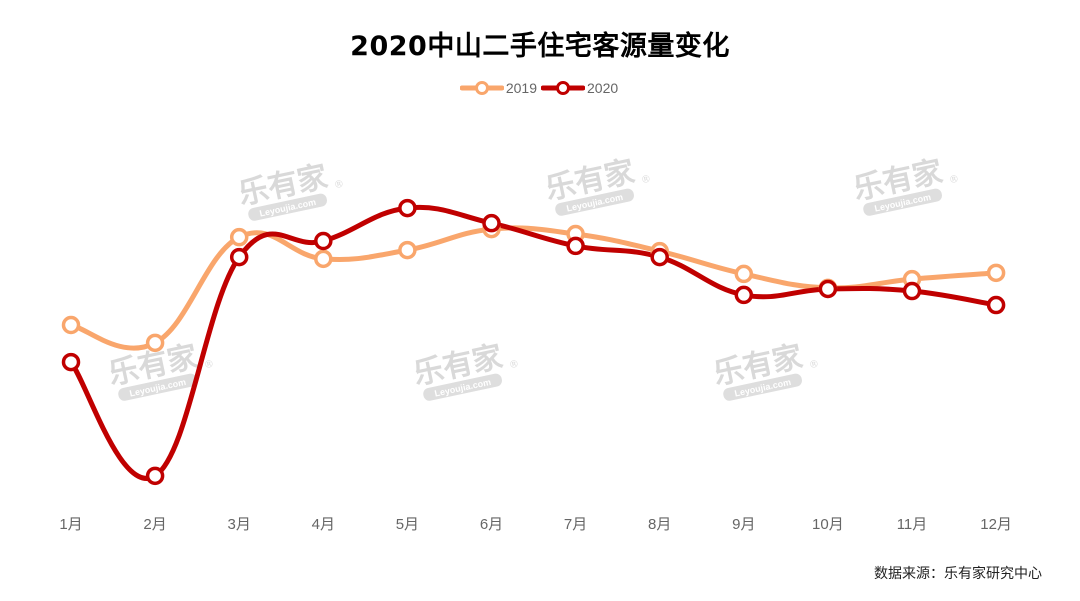 The height and width of the screenshot is (601, 1080). I want to click on data-point-2020-7月, so click(575, 246).